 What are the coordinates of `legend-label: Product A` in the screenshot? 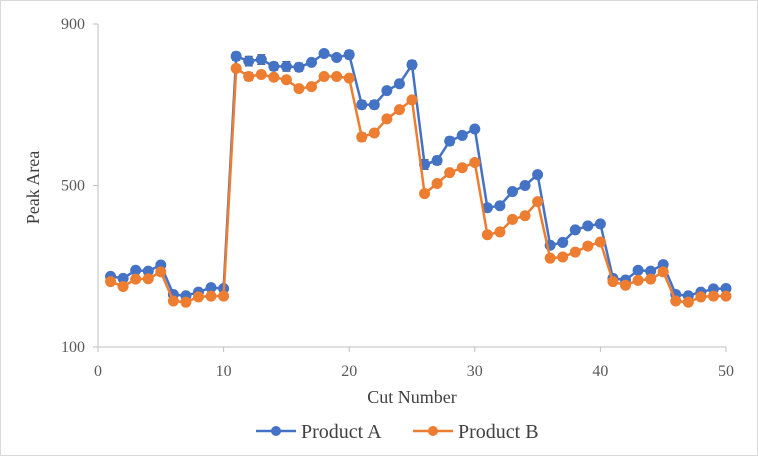 It's located at (341, 432).